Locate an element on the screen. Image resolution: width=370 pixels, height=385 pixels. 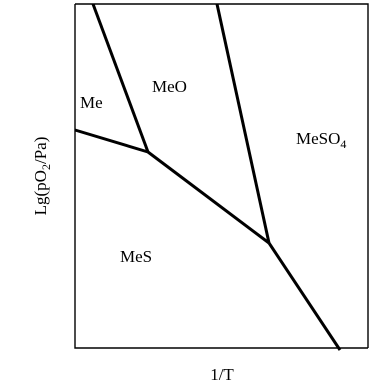
region-label-meso4: MeSO4 is located at coordinates (321, 140).